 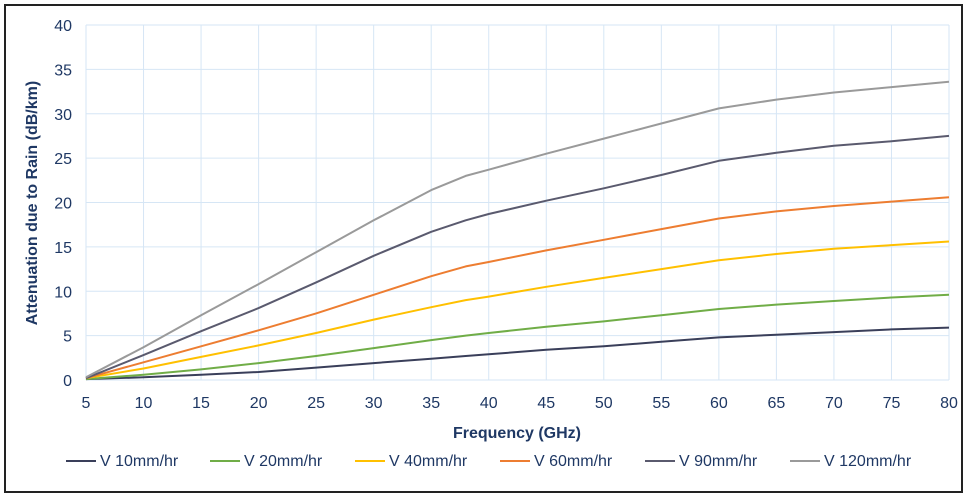 What do you see at coordinates (604, 403) in the screenshot?
I see `x-tick-label: 50` at bounding box center [604, 403].